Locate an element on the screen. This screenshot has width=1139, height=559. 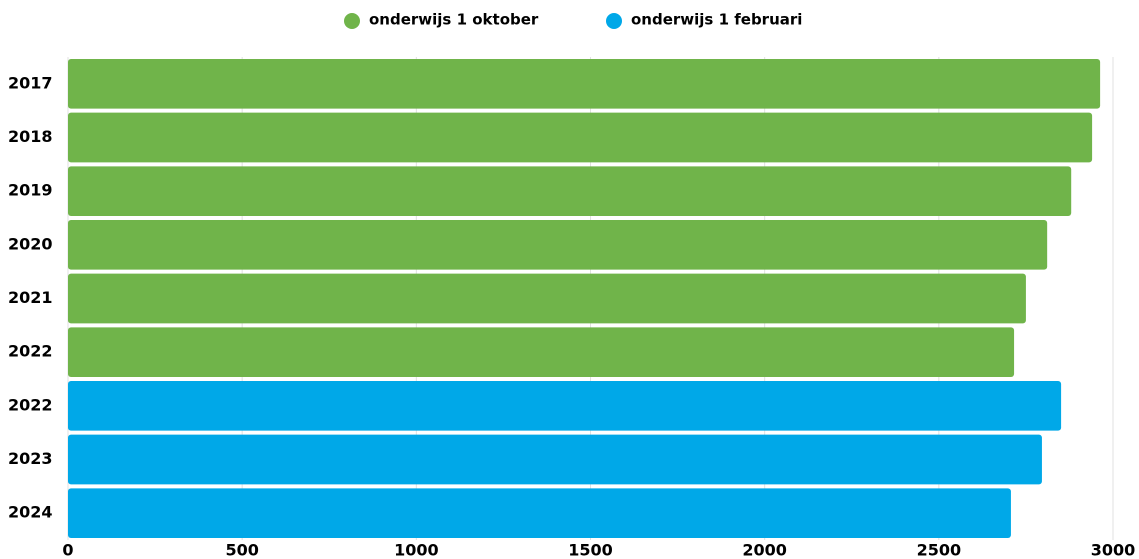
x-tick-label: 1500 is located at coordinates (590, 550).